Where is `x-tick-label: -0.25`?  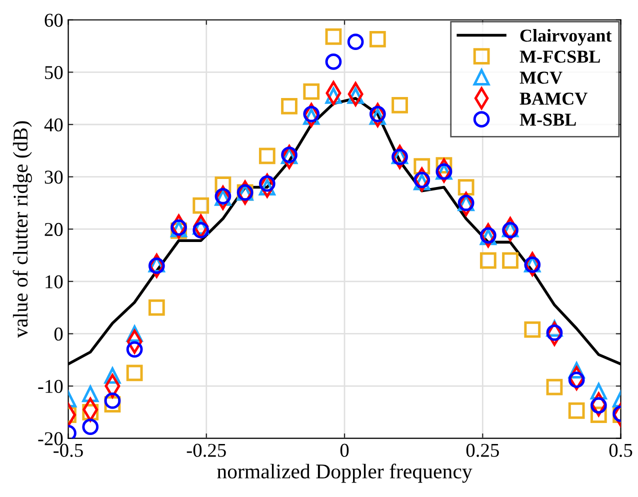 x-tick-label: -0.25 is located at coordinates (206, 450).